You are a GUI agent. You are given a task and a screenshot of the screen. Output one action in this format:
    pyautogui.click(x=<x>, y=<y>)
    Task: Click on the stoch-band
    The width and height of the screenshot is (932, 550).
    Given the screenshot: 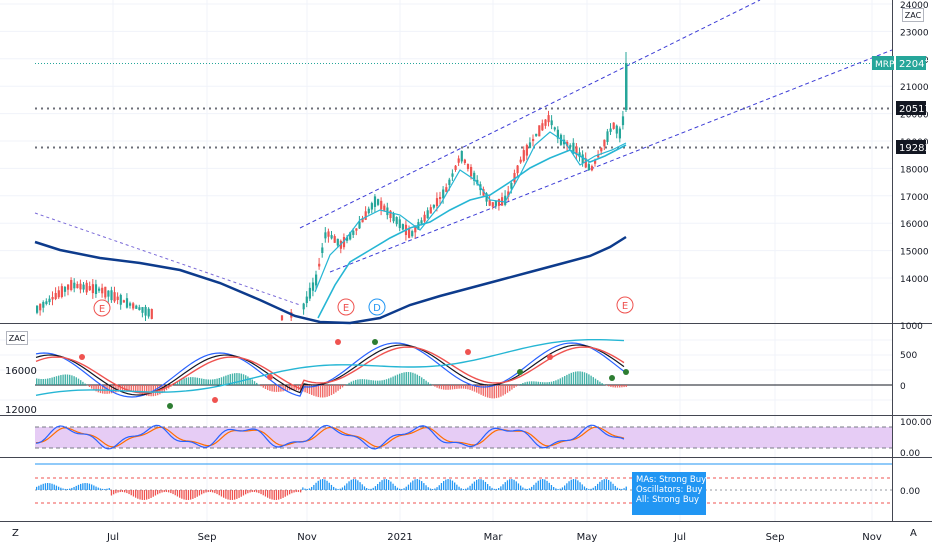 What is the action you would take?
    pyautogui.click(x=463, y=437)
    